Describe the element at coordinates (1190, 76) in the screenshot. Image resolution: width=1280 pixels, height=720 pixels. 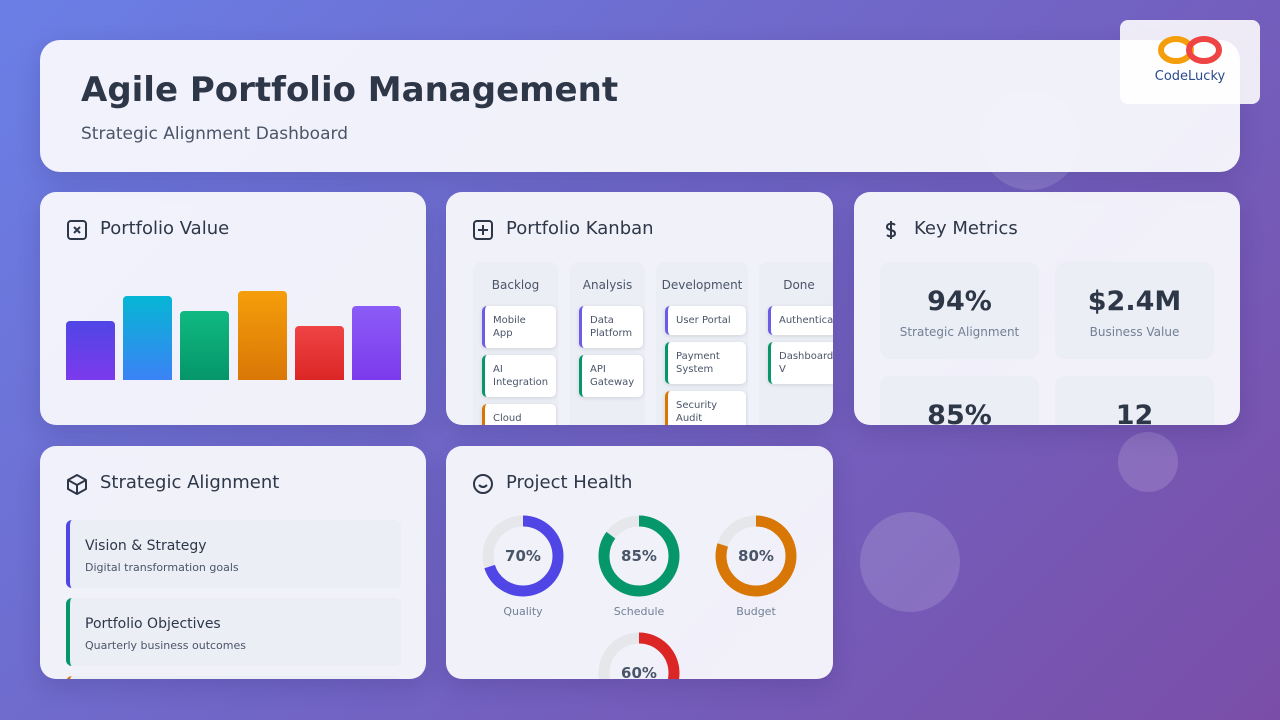
I see `logo-text: CodeLucky` at that location.